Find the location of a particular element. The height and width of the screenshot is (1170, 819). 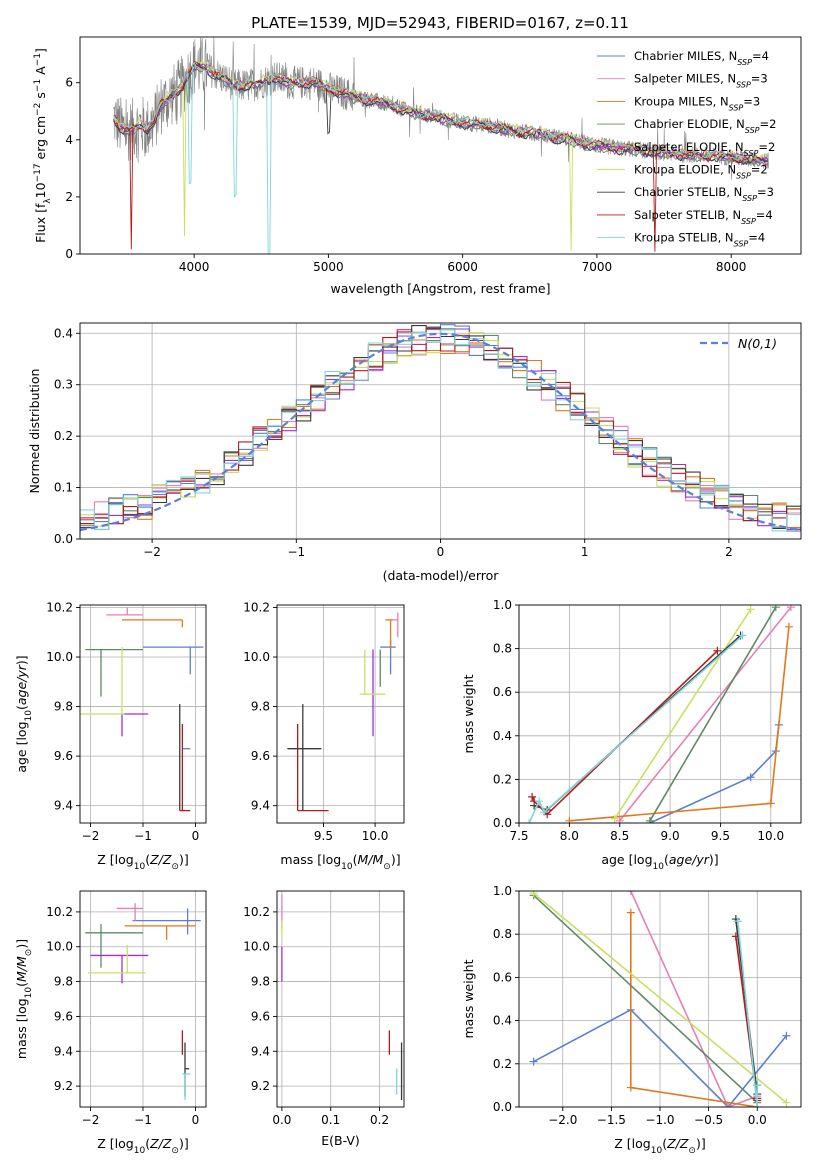

x-axis-label: E(B-V) is located at coordinates (340, 1140).